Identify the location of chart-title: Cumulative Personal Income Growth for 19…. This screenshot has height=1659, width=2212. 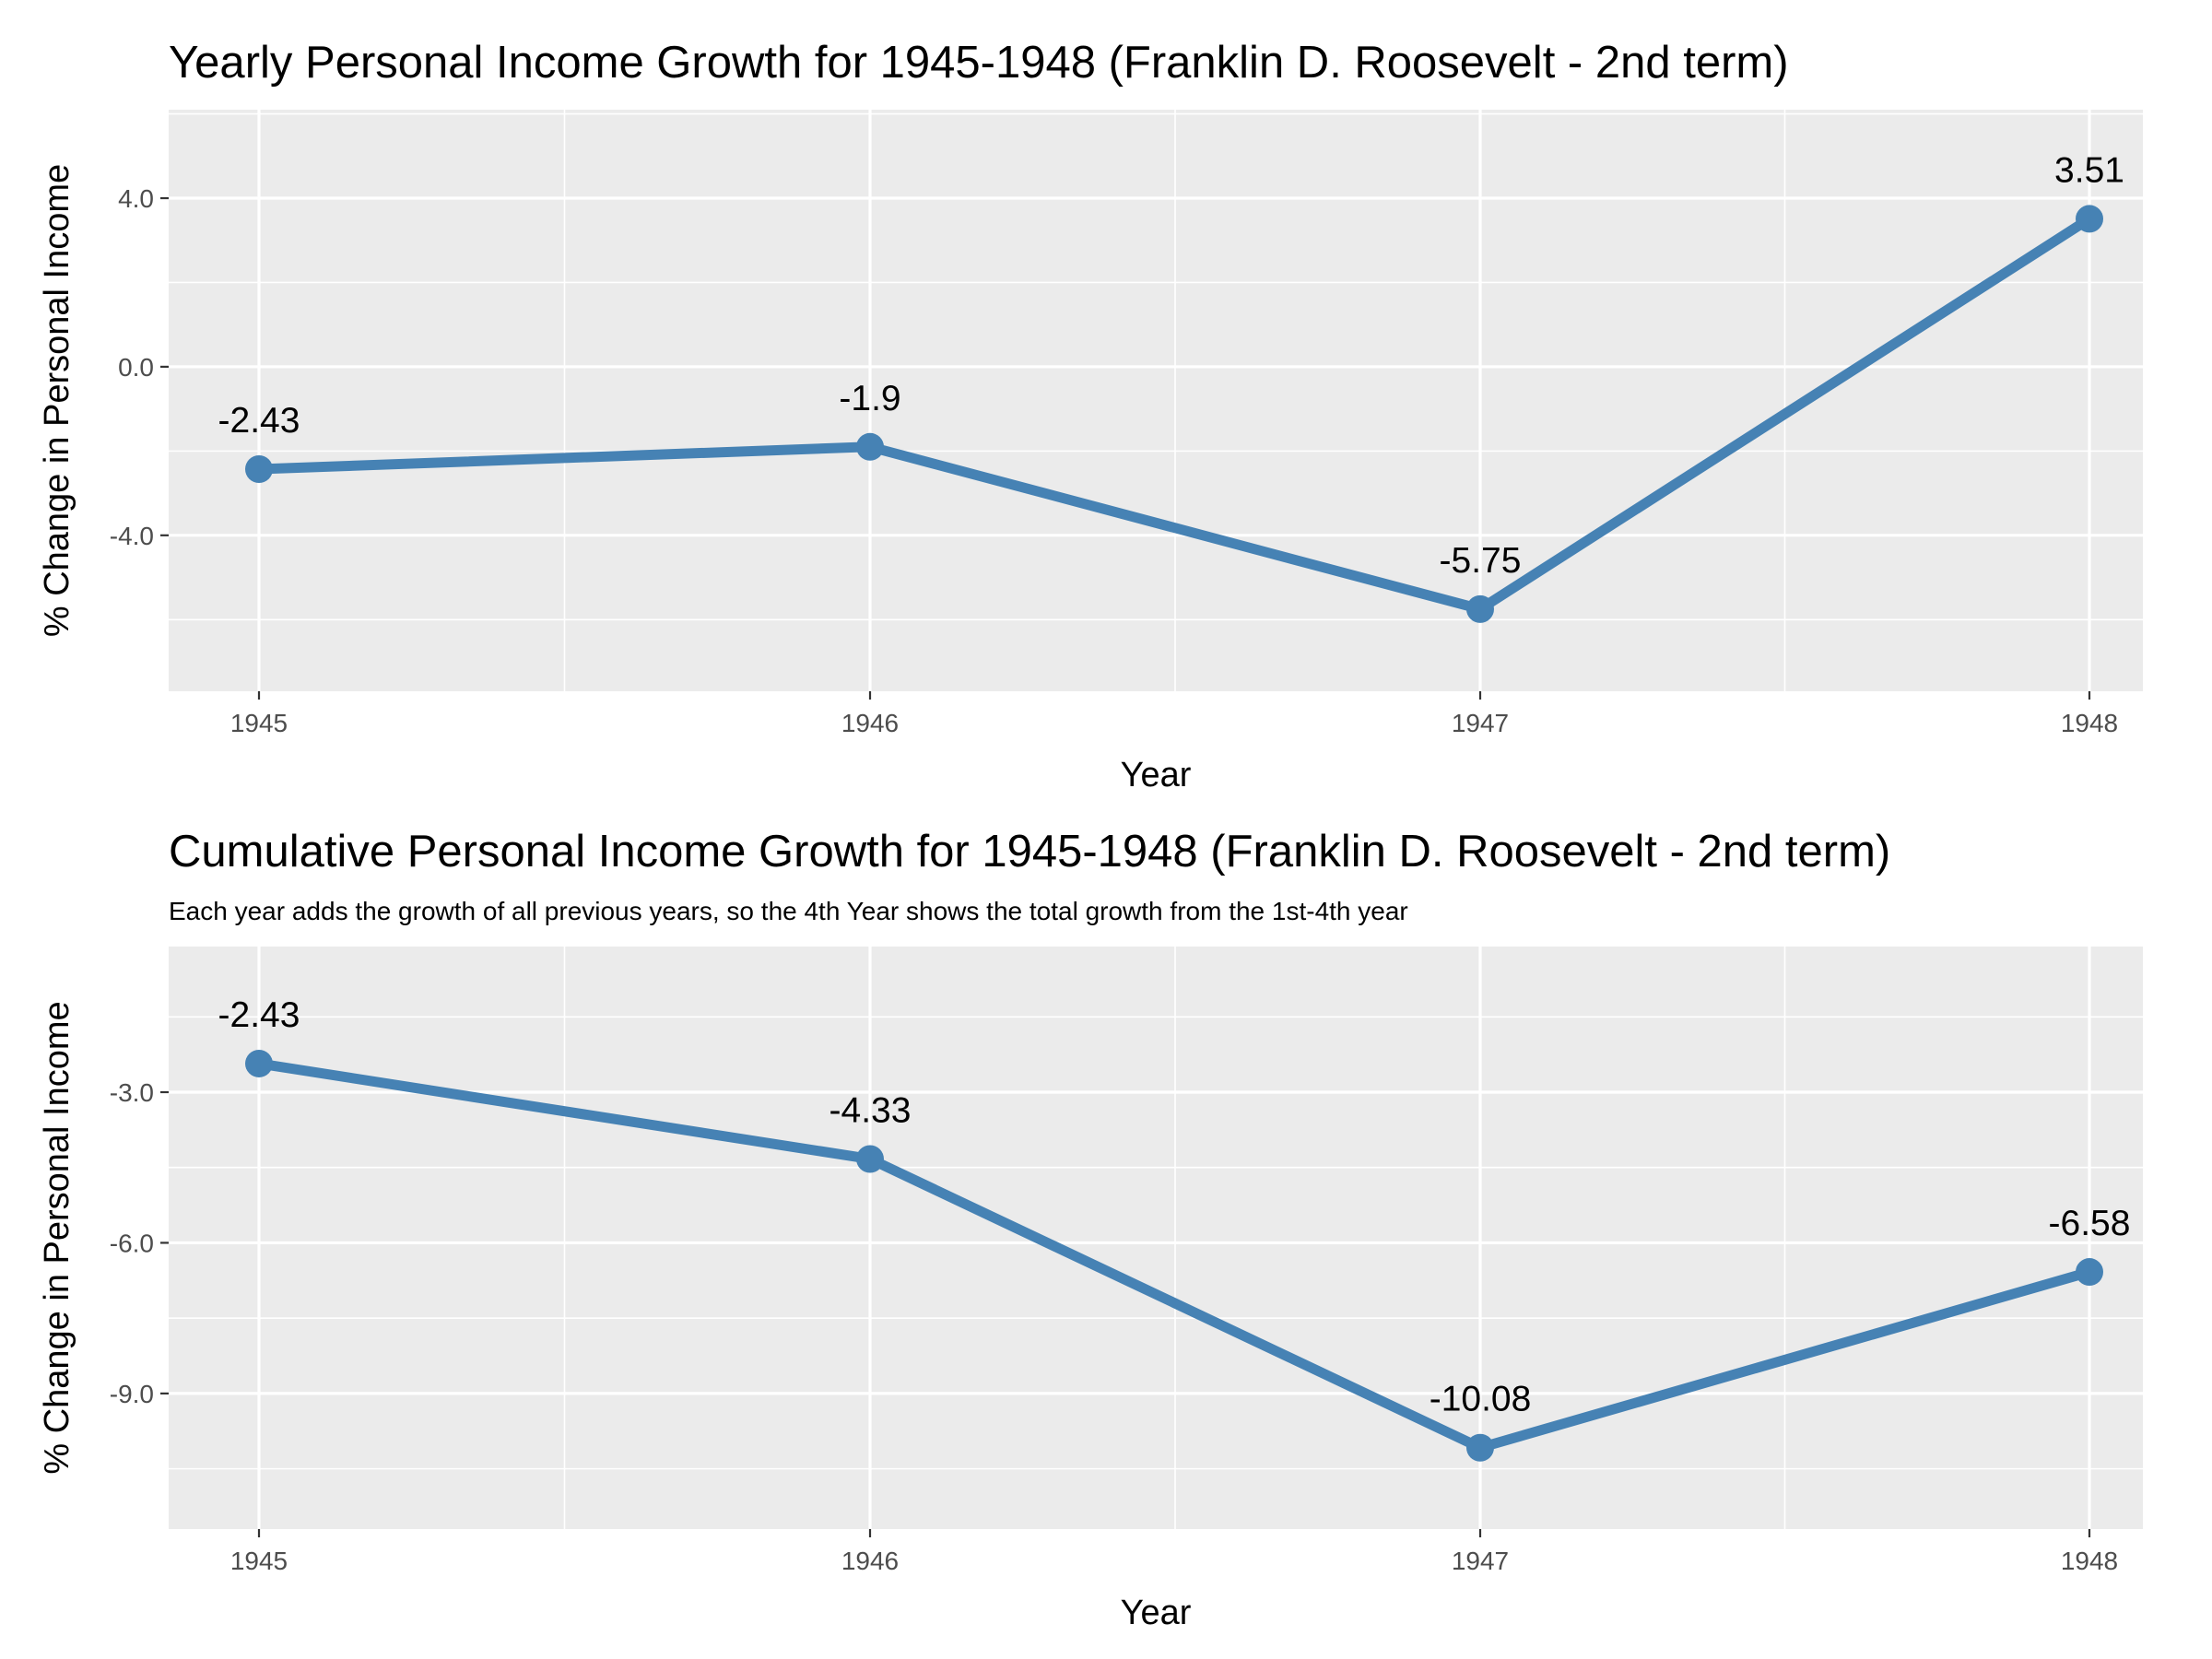
(1029, 852).